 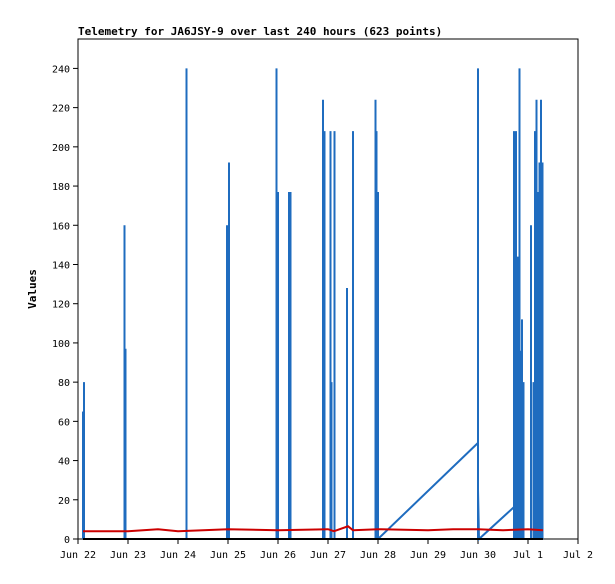 I want to click on x-tick-label: Jun 26, so click(x=278, y=555).